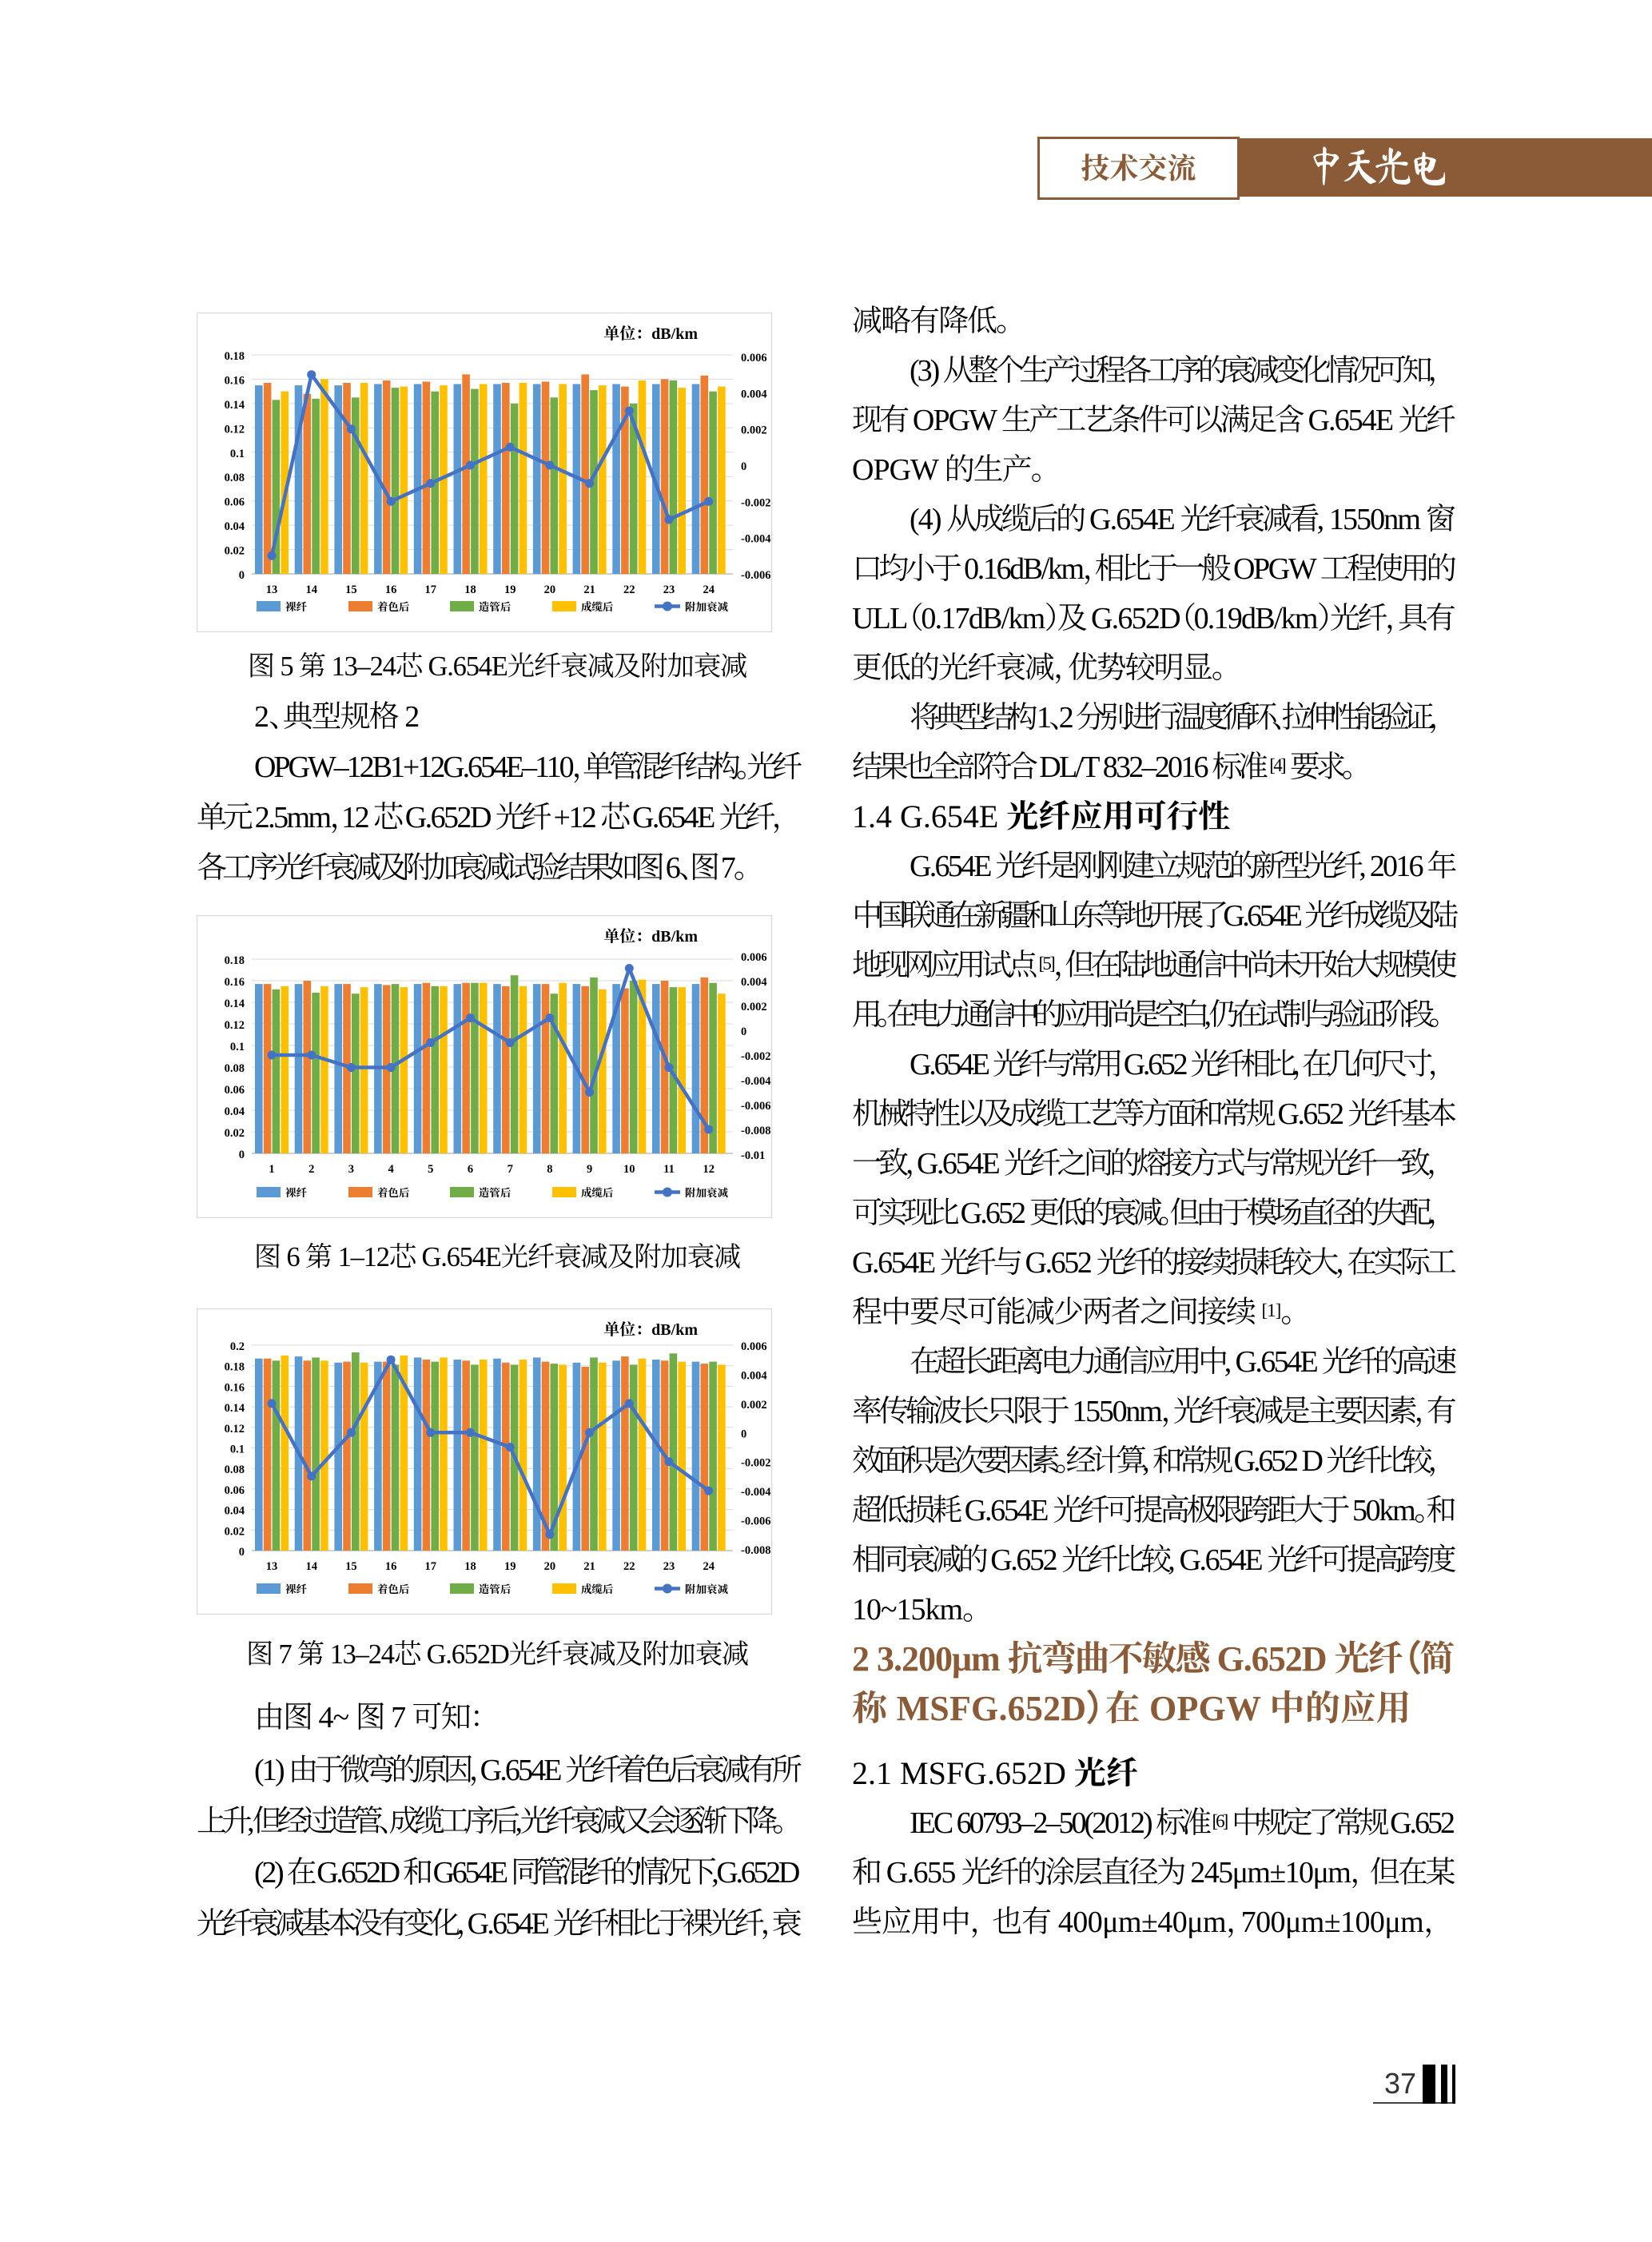 The image size is (1652, 2242). Describe the element at coordinates (430, 1170) in the screenshot. I see `svg-text: 5` at that location.